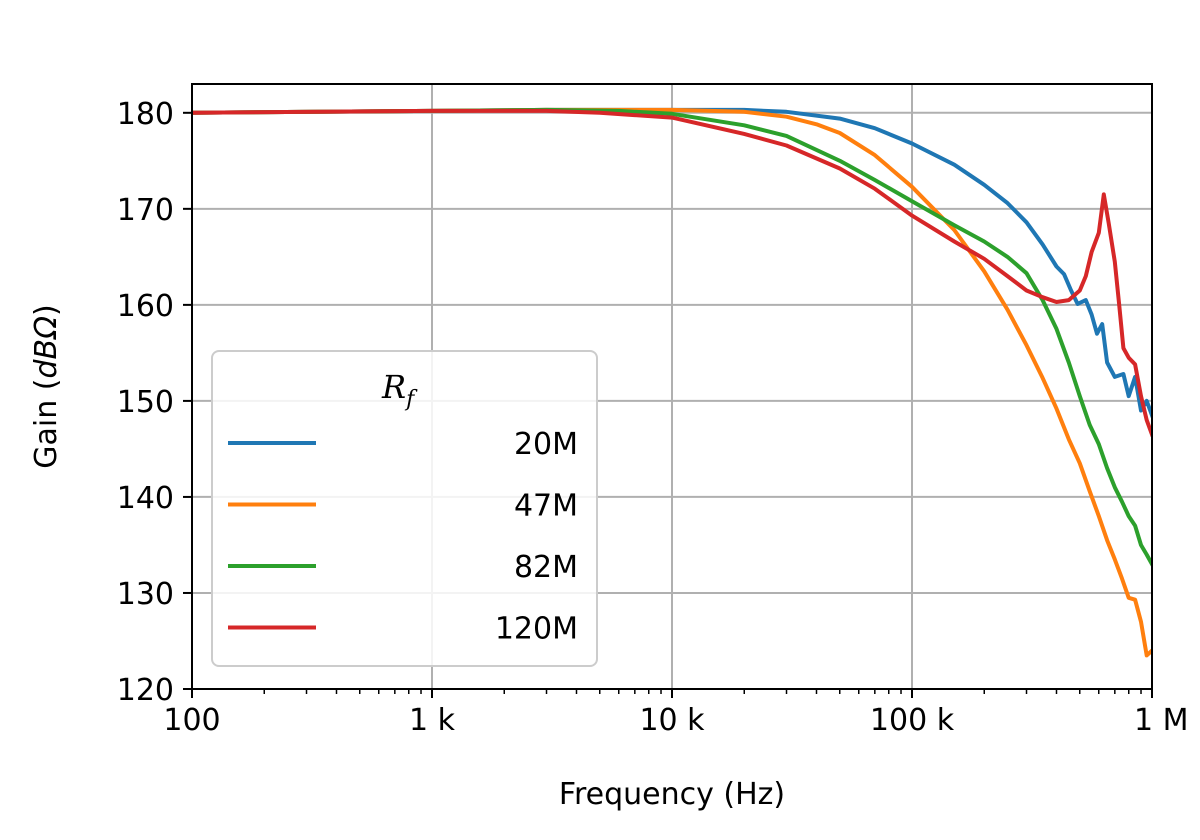 This screenshot has width=1200, height=840. What do you see at coordinates (546, 567) in the screenshot?
I see `legend-label-82M: 82M` at bounding box center [546, 567].